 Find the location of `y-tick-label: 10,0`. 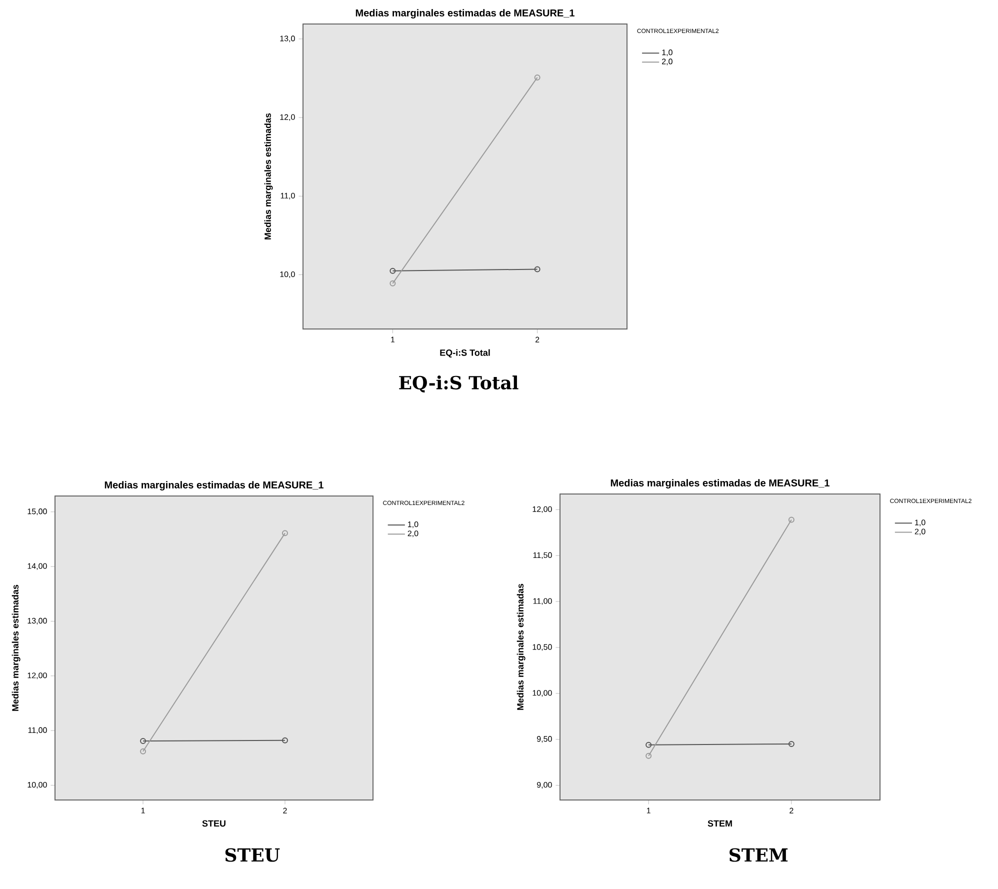

y-tick-label: 10,0 is located at coordinates (287, 274).